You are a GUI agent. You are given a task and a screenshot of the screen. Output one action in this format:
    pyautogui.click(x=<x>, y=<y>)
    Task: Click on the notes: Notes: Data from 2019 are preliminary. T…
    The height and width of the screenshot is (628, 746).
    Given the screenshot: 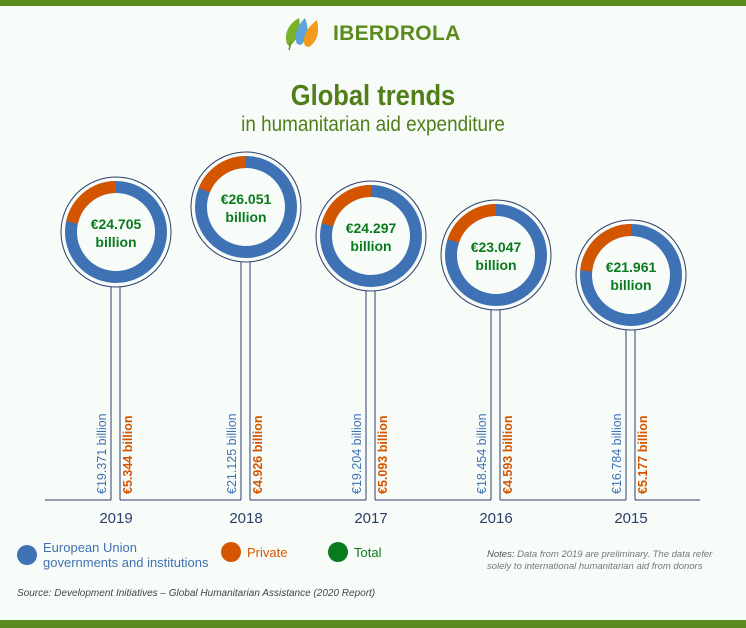 What is the action you would take?
    pyautogui.click(x=612, y=561)
    